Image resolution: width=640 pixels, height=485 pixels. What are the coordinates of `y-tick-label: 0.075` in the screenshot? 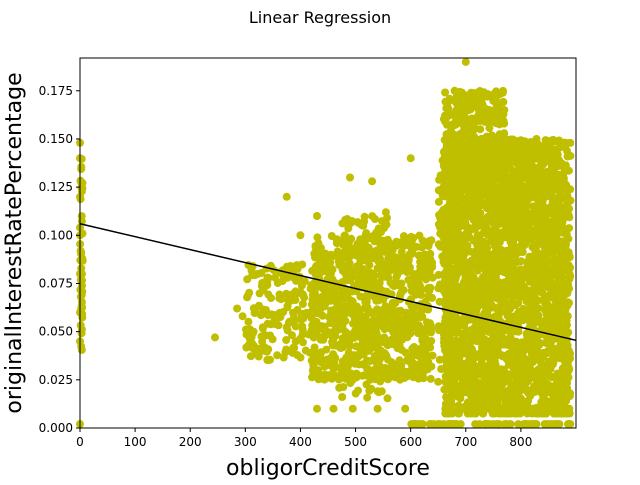 It's located at (56, 283).